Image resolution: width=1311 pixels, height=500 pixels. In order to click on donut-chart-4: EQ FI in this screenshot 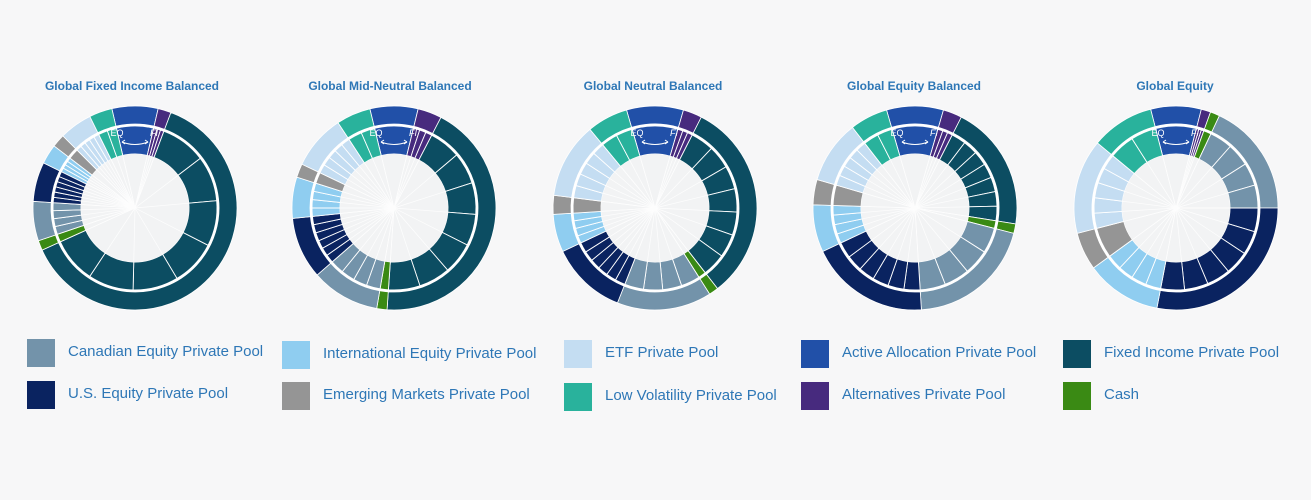, I will do `click(915, 208)`.